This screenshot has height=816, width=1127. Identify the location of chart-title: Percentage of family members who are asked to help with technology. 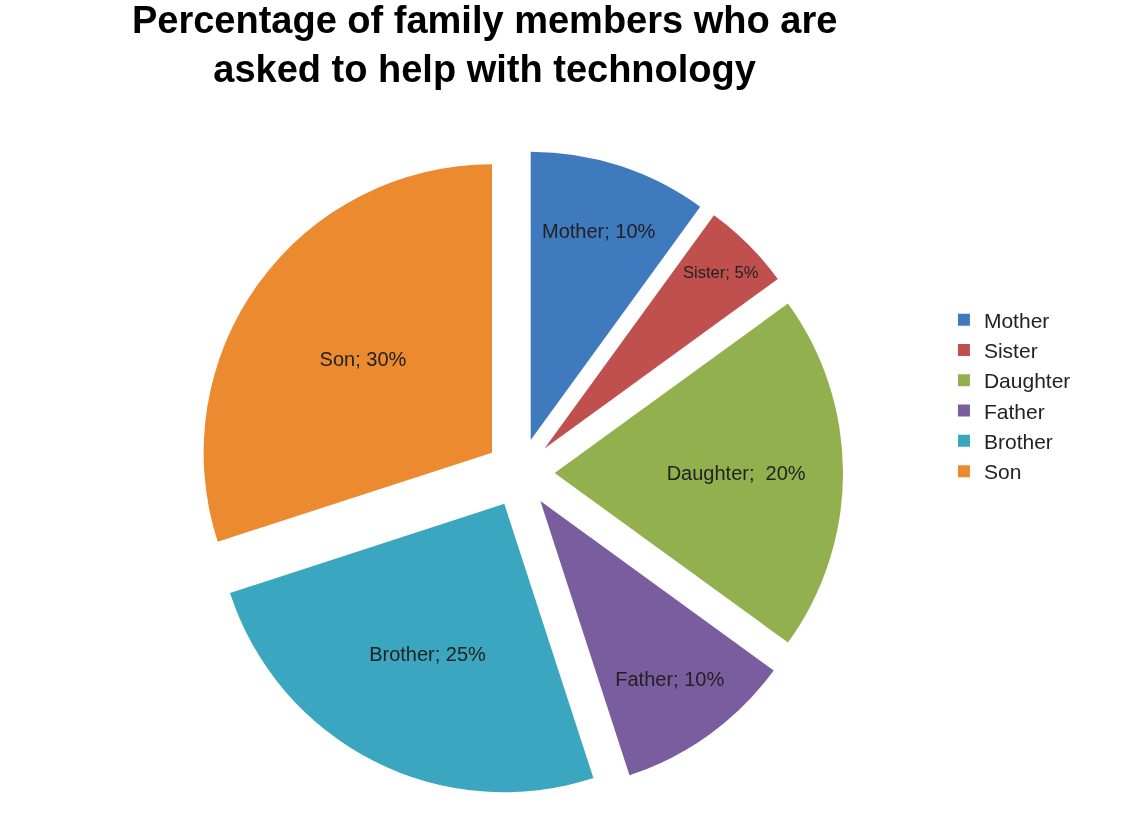
(484, 45).